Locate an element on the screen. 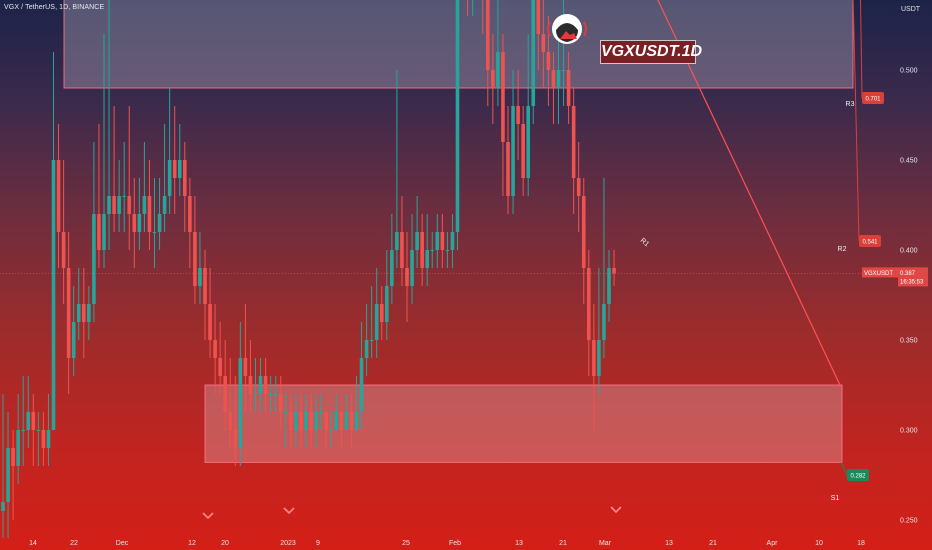 The width and height of the screenshot is (932, 550). y-tick-label: 0.450 is located at coordinates (909, 161).